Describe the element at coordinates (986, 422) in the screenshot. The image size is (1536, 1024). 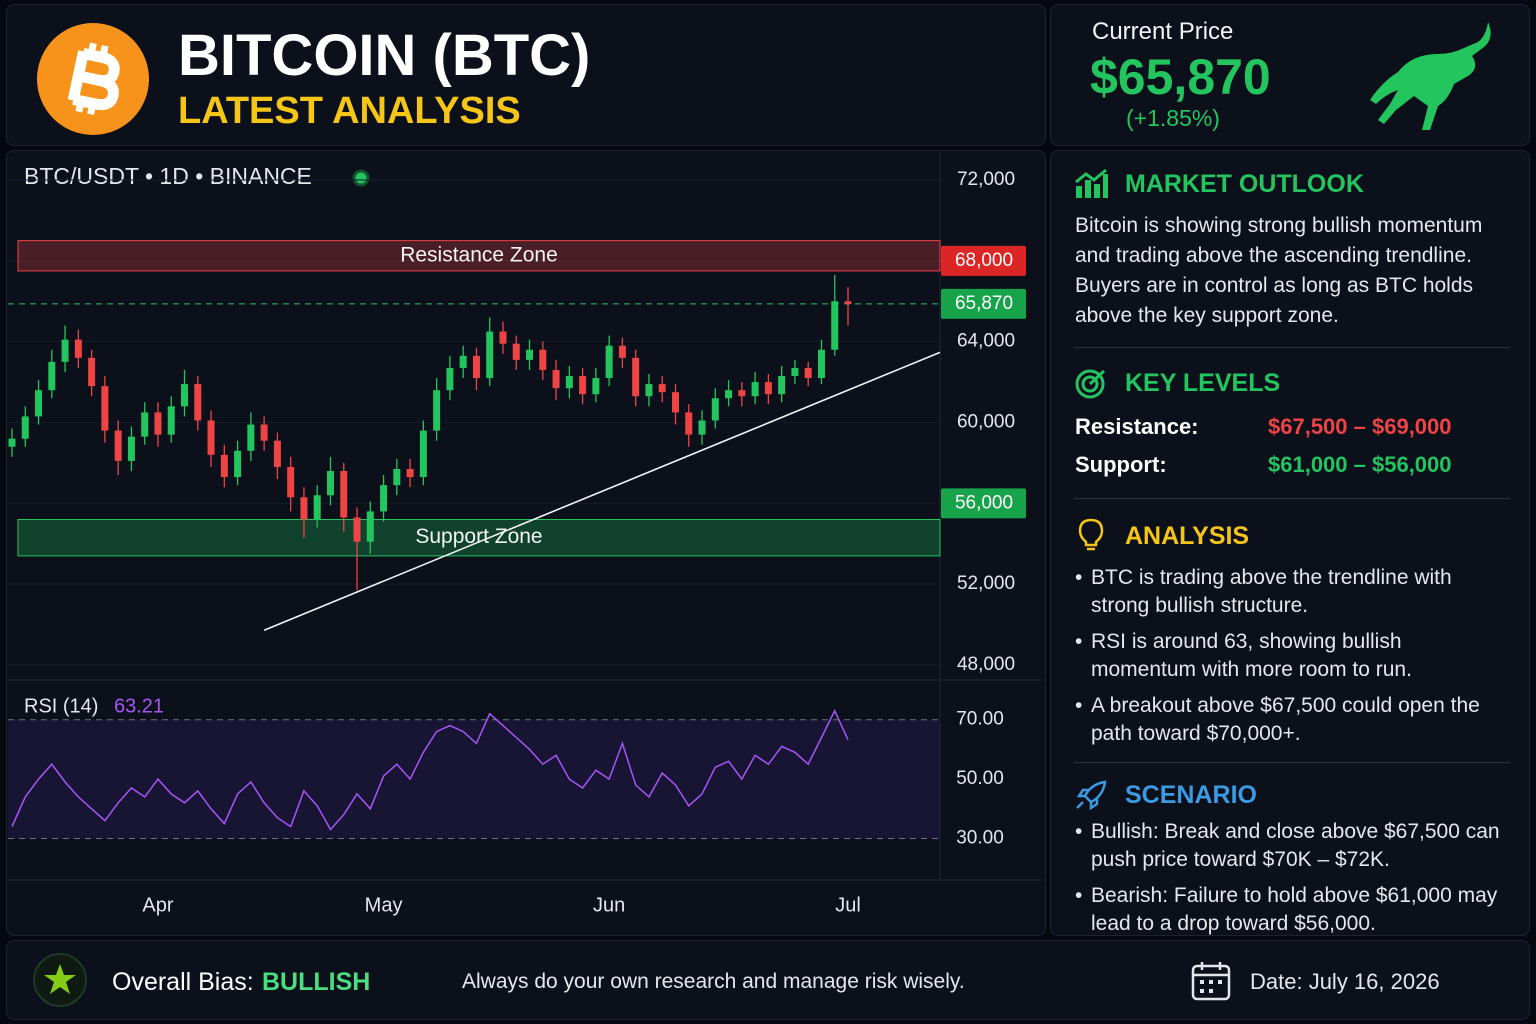
I see `y-tick-label: 60,000` at that location.